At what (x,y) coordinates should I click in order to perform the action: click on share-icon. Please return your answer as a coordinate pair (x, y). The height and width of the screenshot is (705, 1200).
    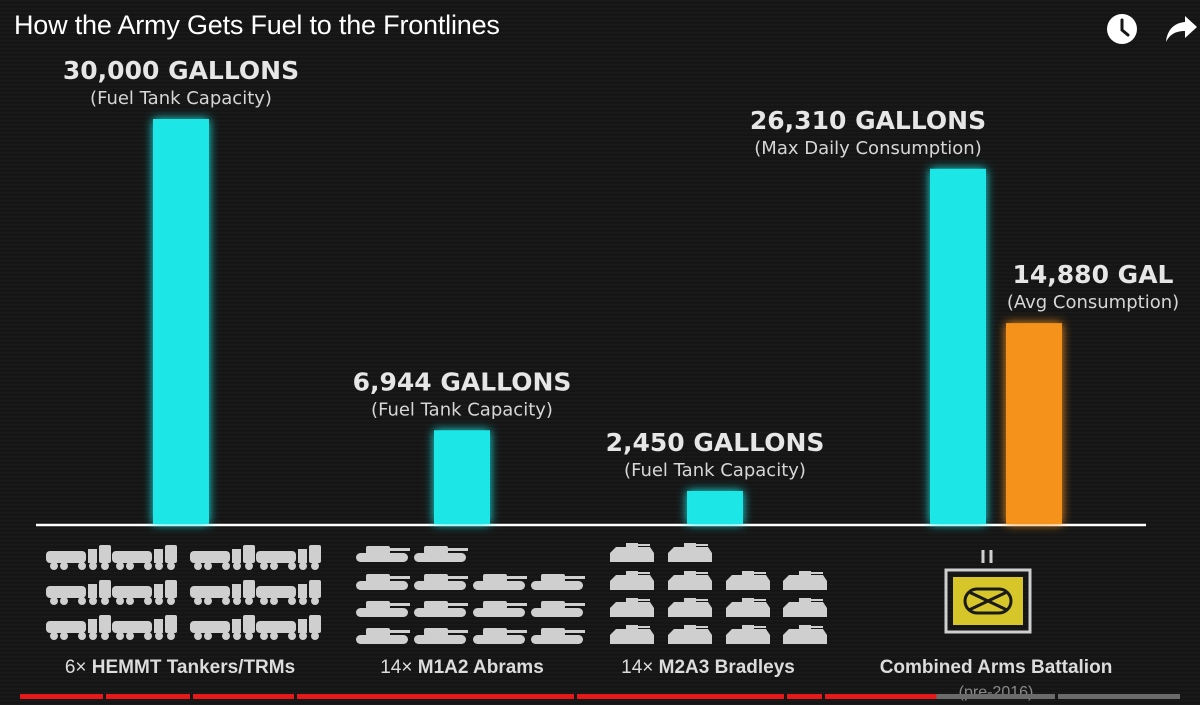
    Looking at the image, I should click on (1181, 29).